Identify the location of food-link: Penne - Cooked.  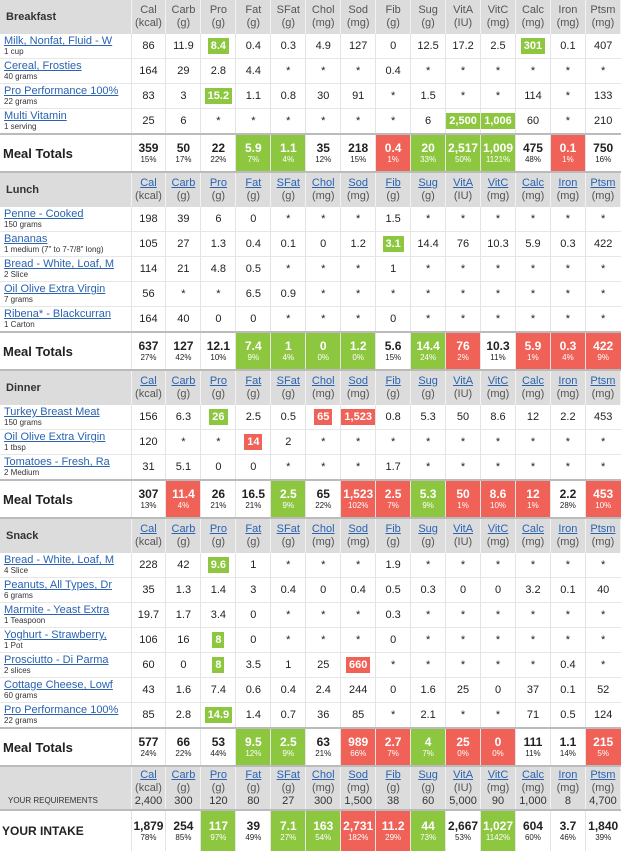
(44, 214).